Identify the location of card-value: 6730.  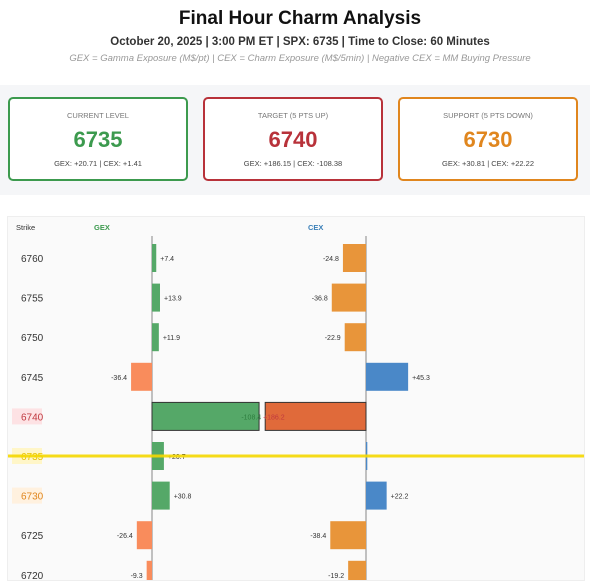
(488, 139).